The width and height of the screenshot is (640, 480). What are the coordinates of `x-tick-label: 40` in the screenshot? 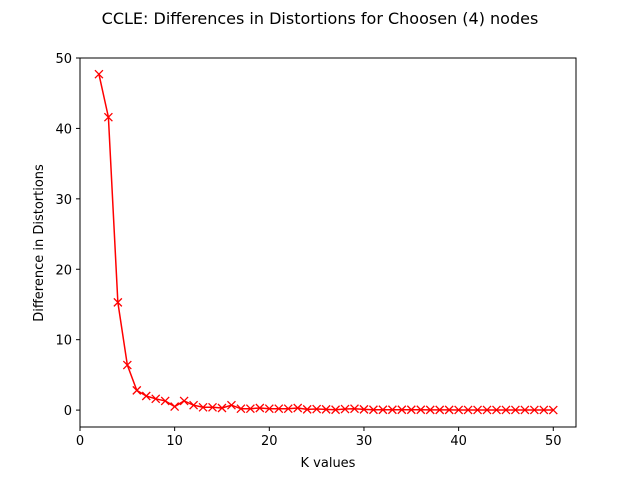 It's located at (458, 441).